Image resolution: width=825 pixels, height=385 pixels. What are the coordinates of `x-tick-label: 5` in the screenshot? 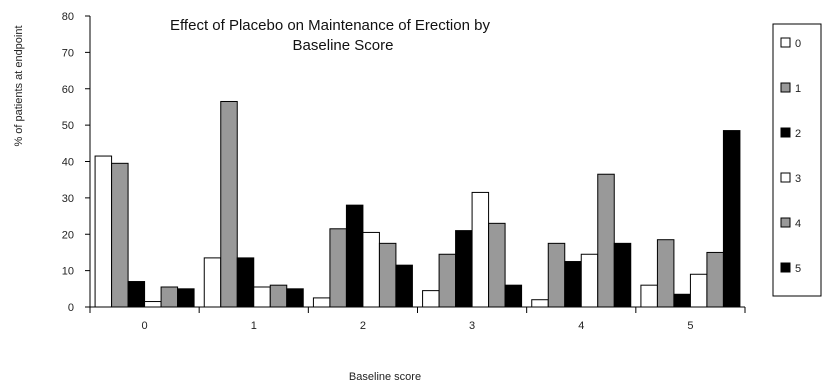 It's located at (690, 326).